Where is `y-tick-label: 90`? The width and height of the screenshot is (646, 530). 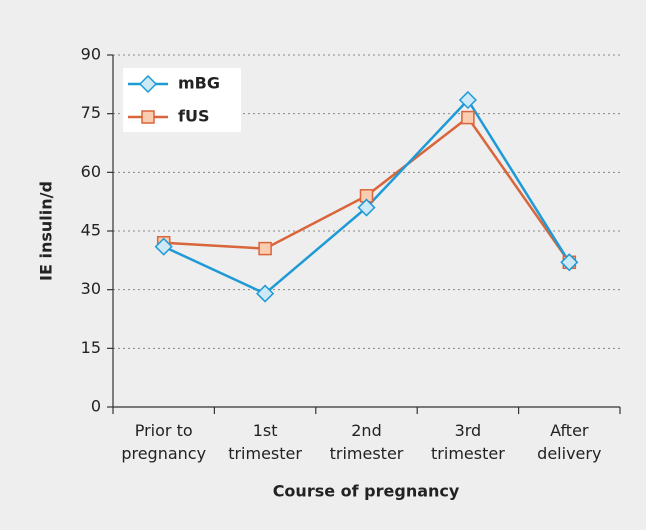 y-tick-label: 90 is located at coordinates (91, 54).